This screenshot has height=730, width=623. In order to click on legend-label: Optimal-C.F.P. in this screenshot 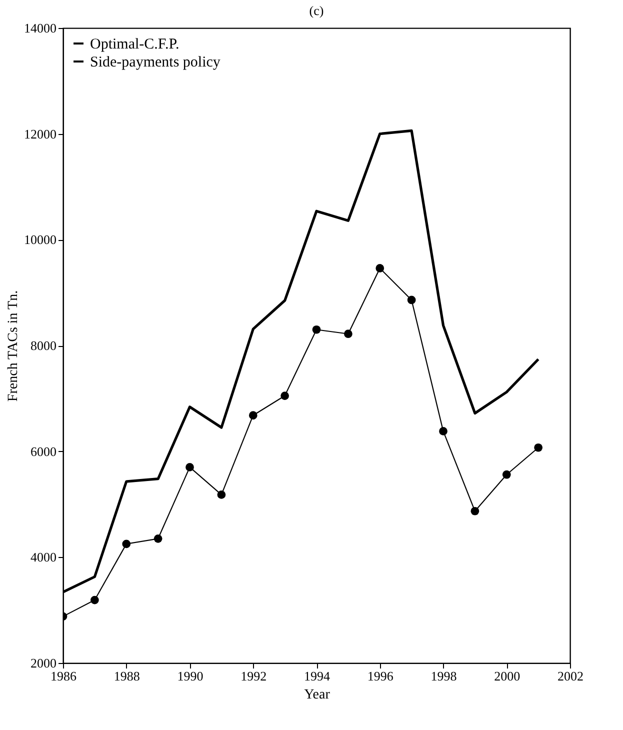, I will do `click(135, 44)`.